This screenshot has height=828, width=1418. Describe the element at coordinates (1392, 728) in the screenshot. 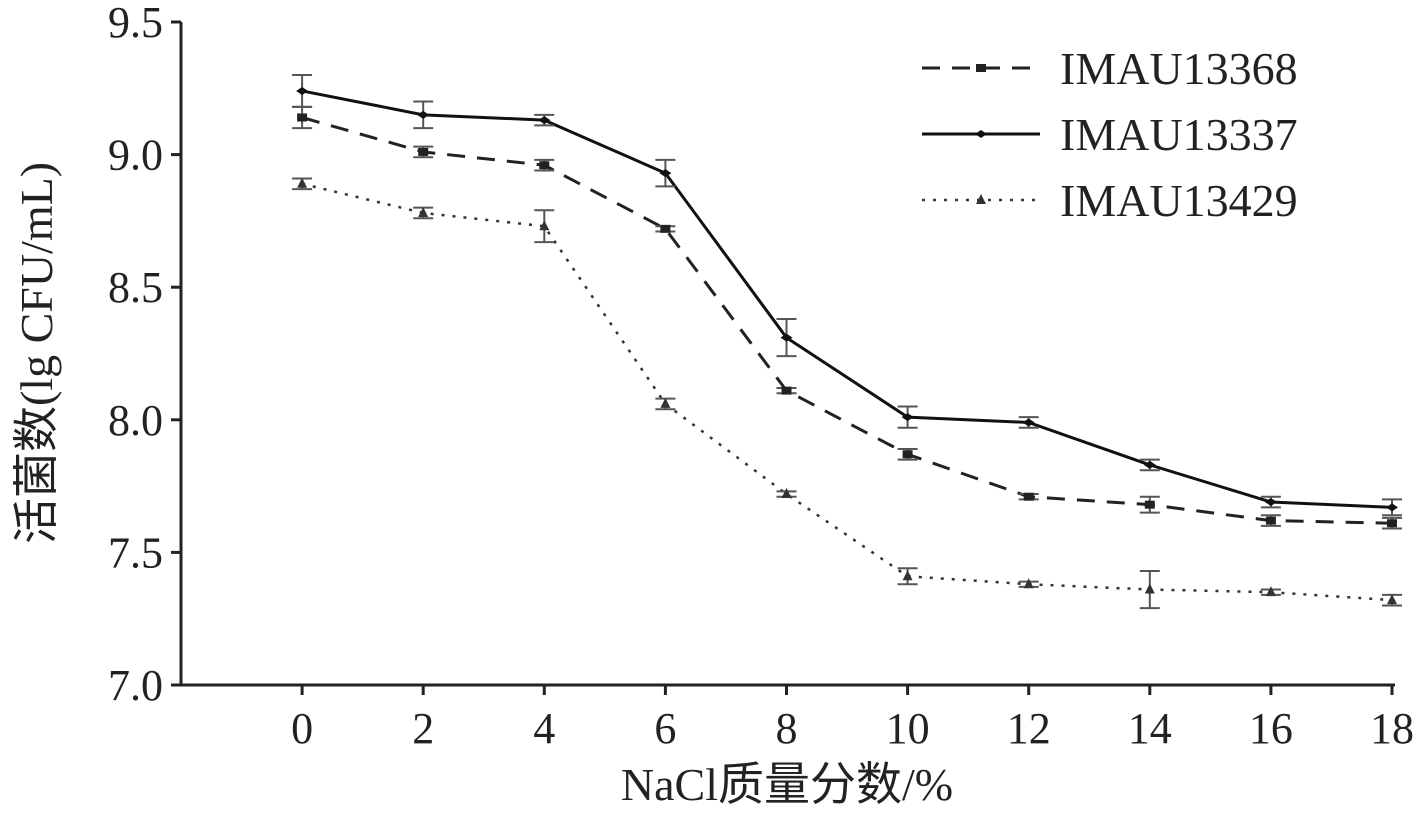

I see `x-tick-label: 18` at that location.